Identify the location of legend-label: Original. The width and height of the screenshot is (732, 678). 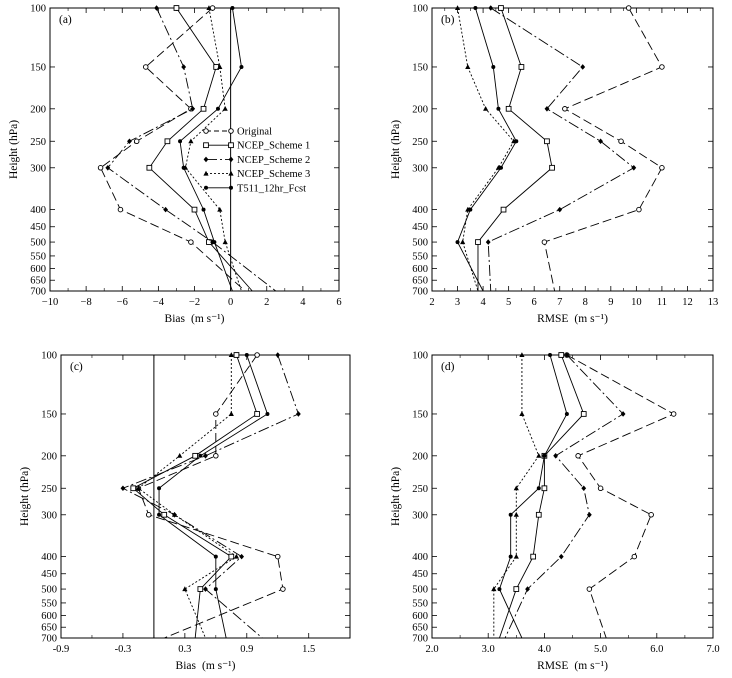
(254, 132).